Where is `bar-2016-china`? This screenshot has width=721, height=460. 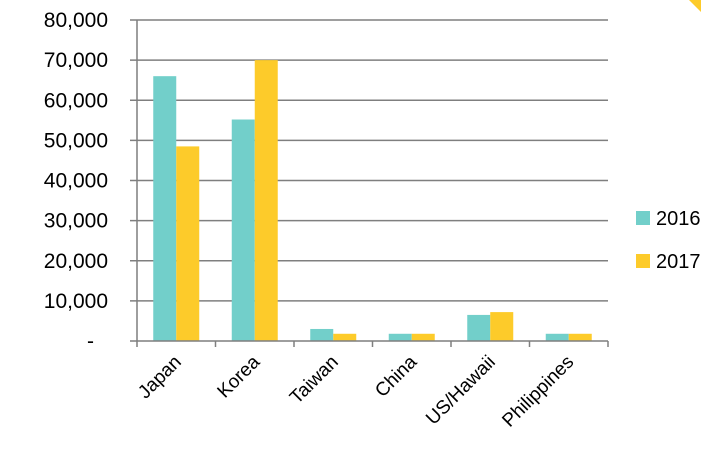 bar-2016-china is located at coordinates (400, 337).